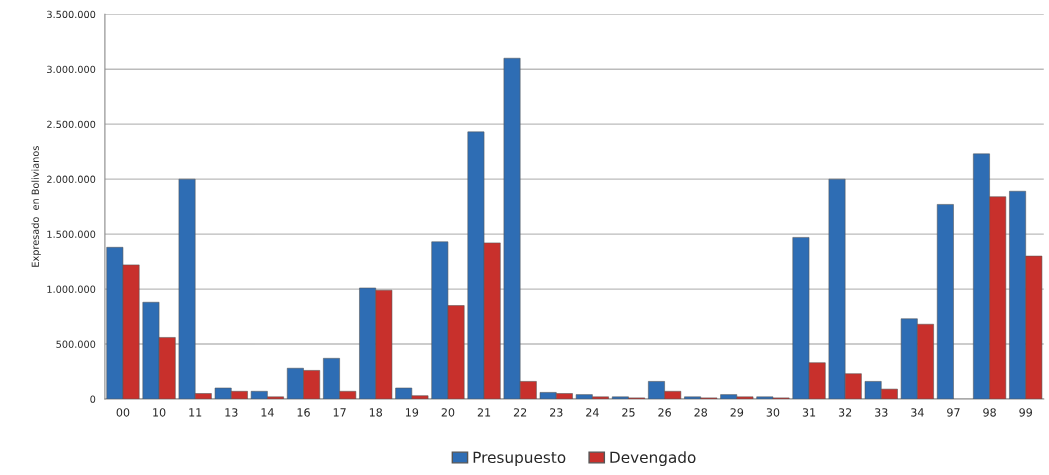 This screenshot has height=475, width=1049. I want to click on x-tick-label: 19, so click(412, 412).